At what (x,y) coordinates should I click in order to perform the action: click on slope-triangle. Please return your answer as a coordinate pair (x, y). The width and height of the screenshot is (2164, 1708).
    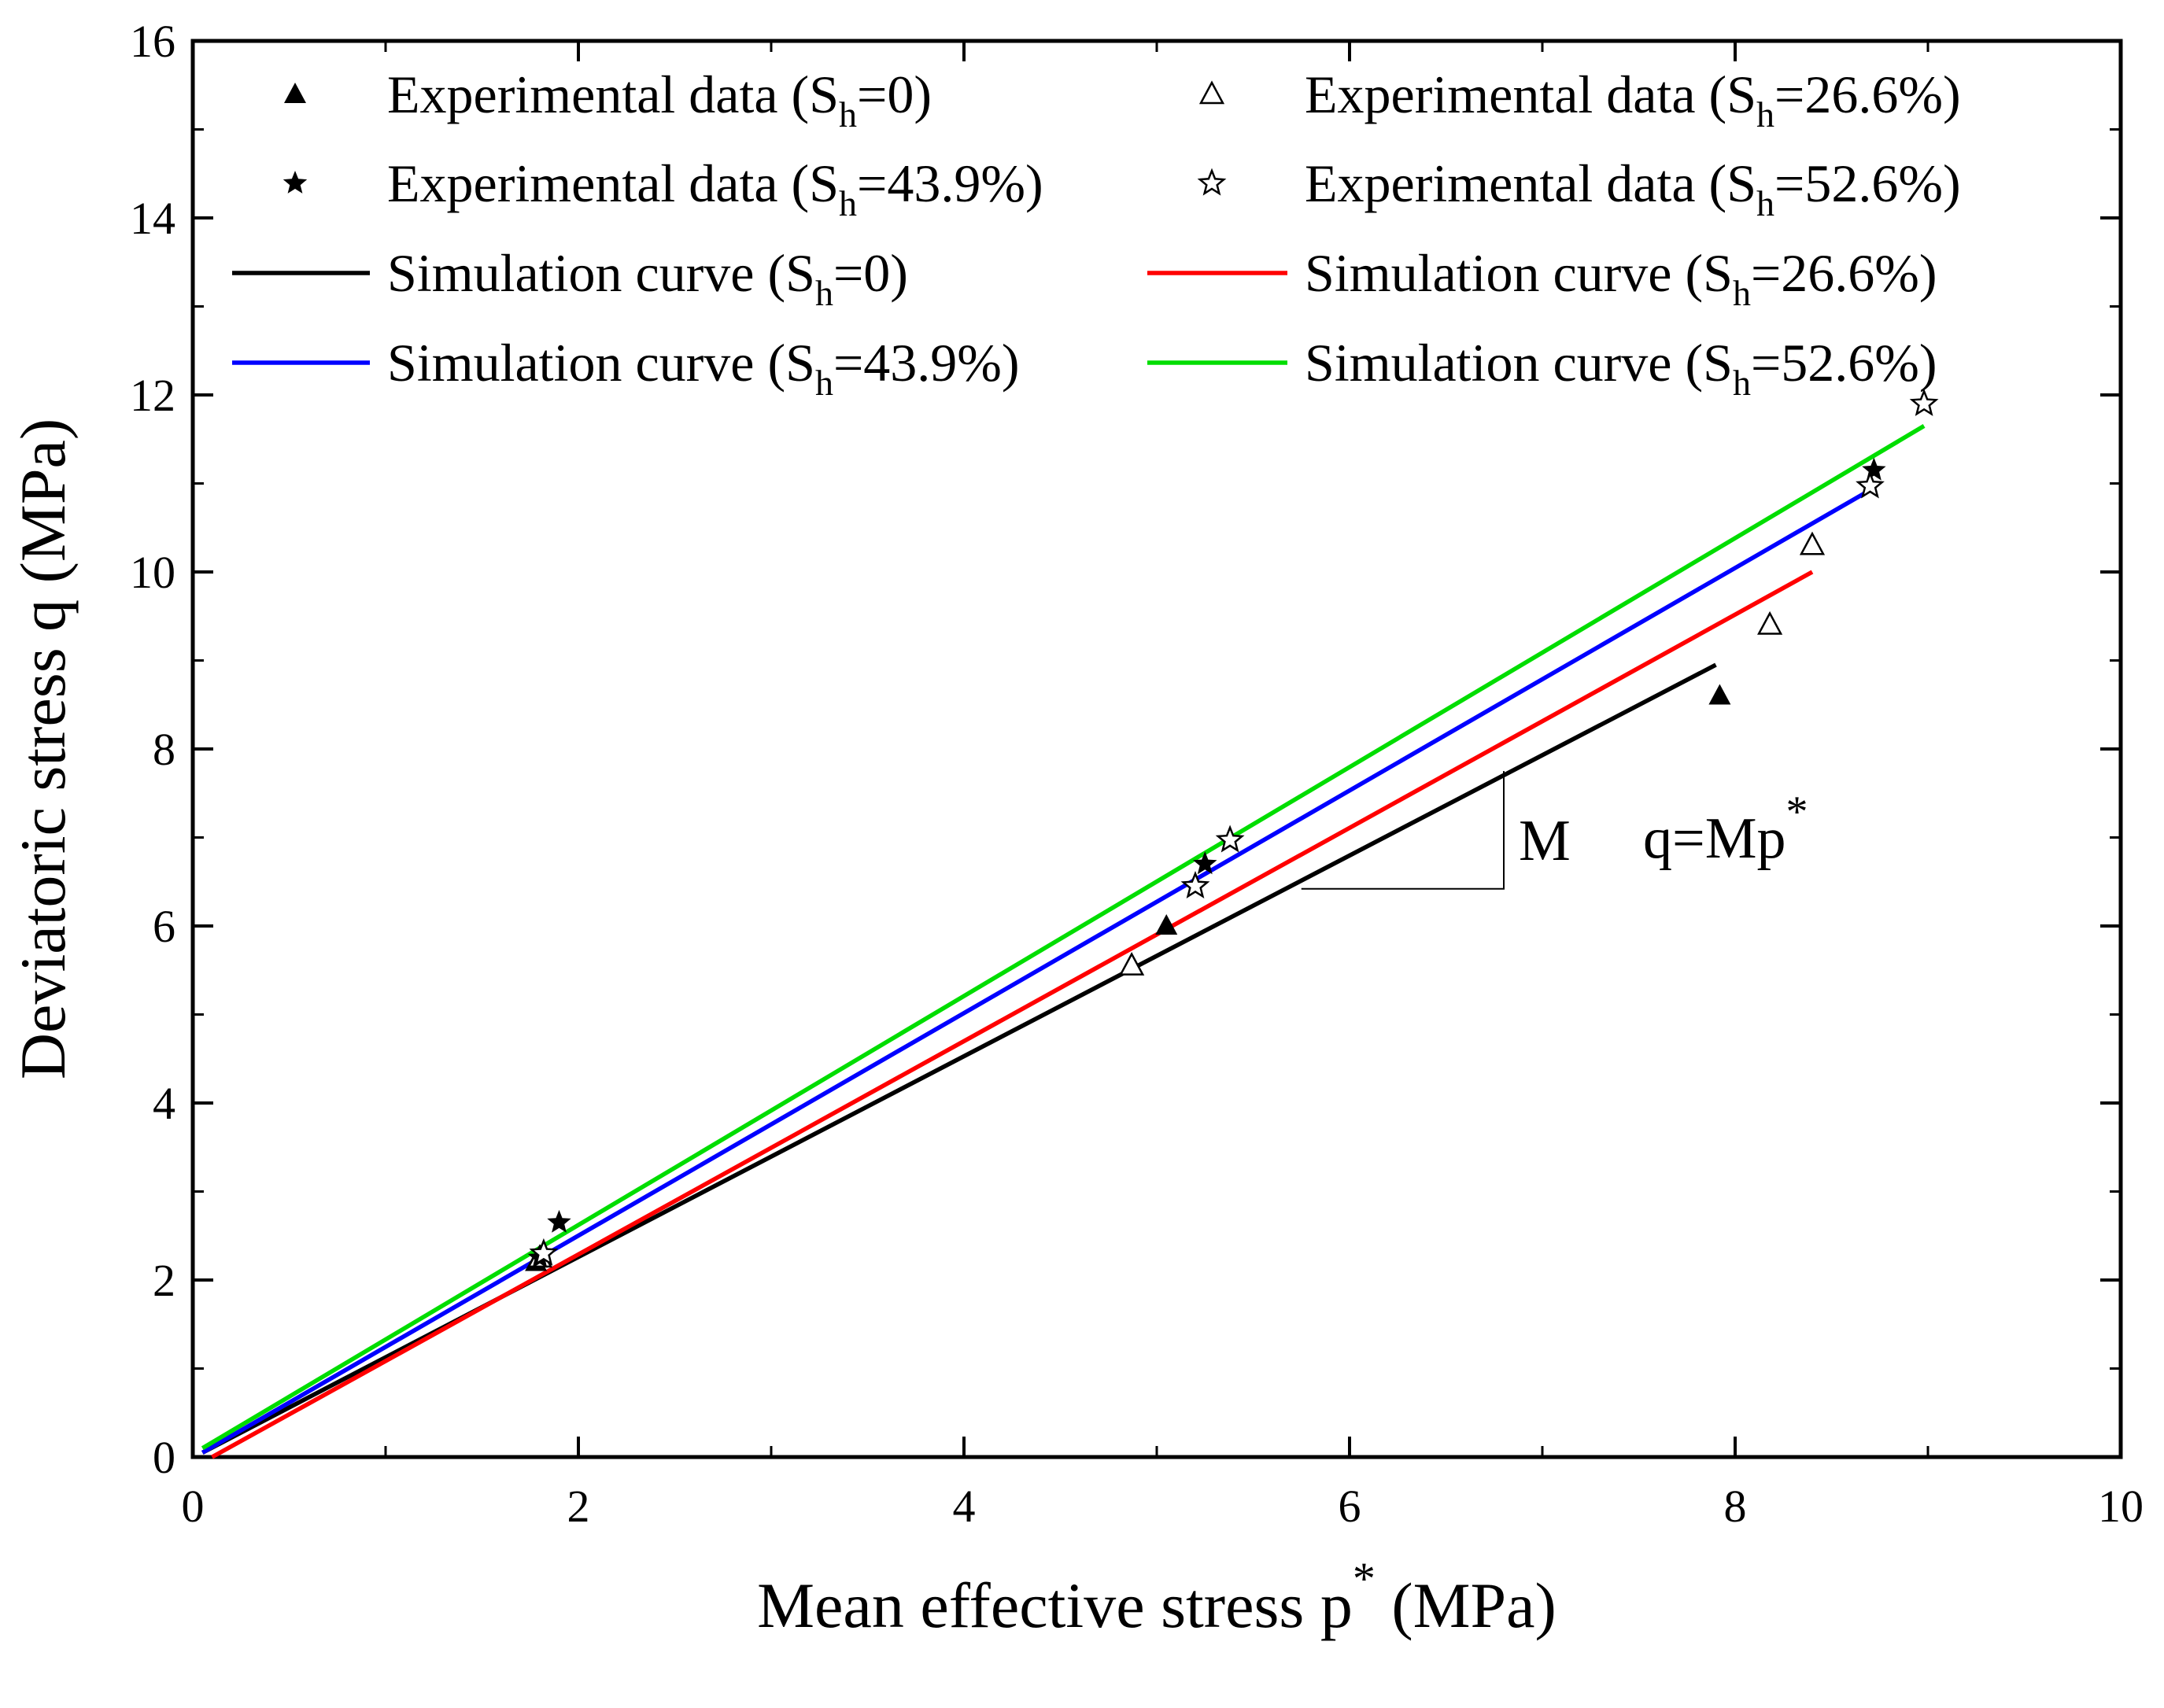
    Looking at the image, I should click on (1403, 831).